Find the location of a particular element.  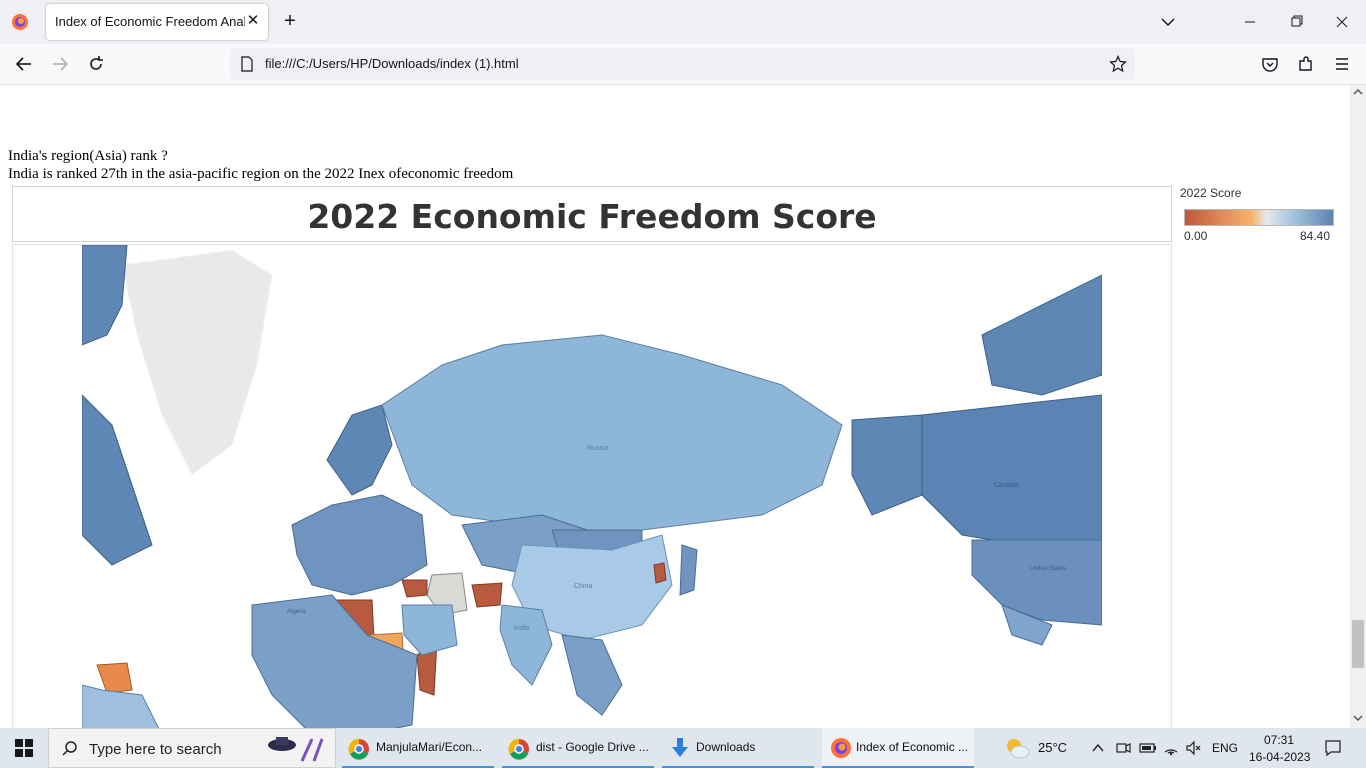

minimize-icon is located at coordinates (1250, 22).